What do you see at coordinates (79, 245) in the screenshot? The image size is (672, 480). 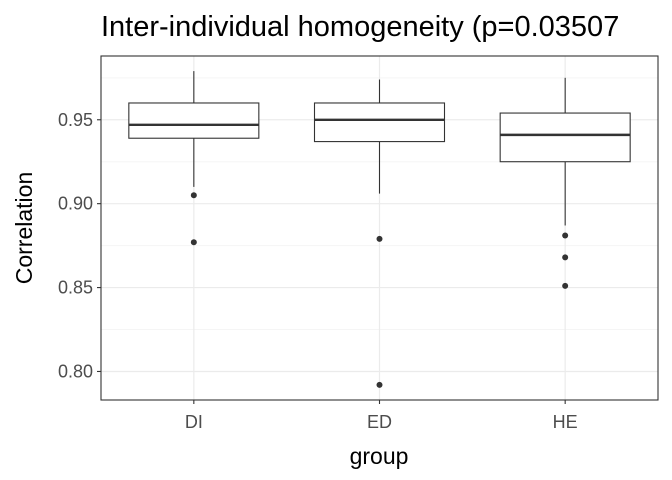 I see `y-ticks-layer: 0.80 0.85 0.90 0.95` at bounding box center [79, 245].